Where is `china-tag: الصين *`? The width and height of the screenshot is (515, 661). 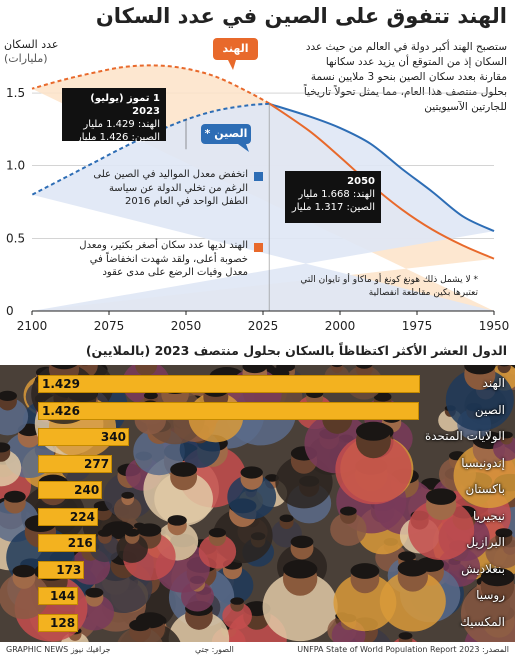 china-tag: الصين * is located at coordinates (226, 134).